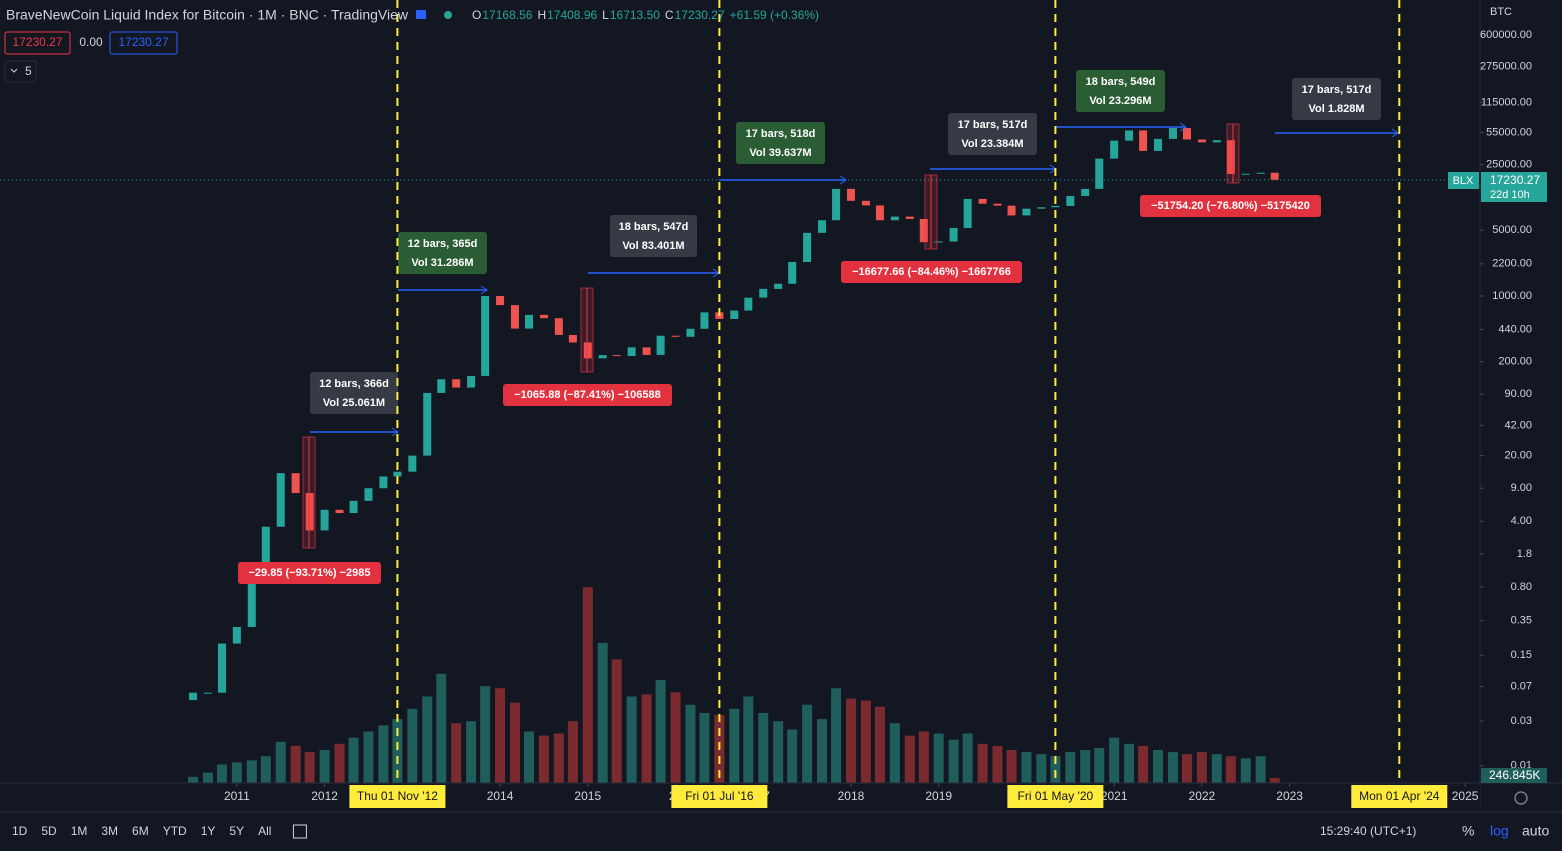  I want to click on date-marker-label: Fri 01 Jul '16, so click(719, 796).